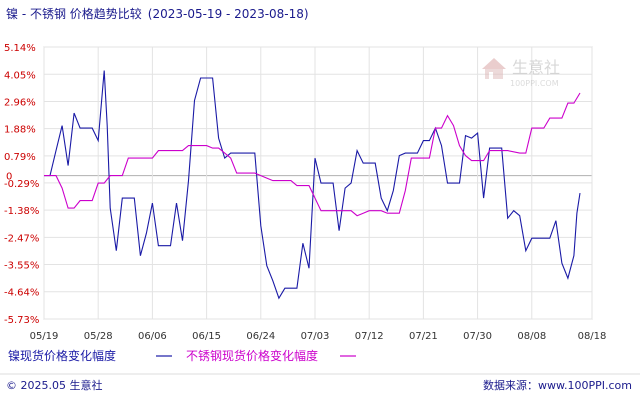  Describe the element at coordinates (592, 336) in the screenshot. I see `x-tick-label: 08/18` at that location.